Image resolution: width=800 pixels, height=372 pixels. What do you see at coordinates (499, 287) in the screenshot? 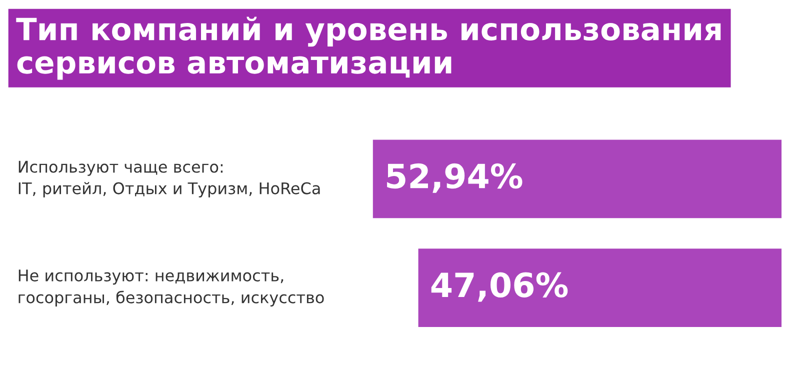
I see `data-label: 47,06%` at bounding box center [499, 287].